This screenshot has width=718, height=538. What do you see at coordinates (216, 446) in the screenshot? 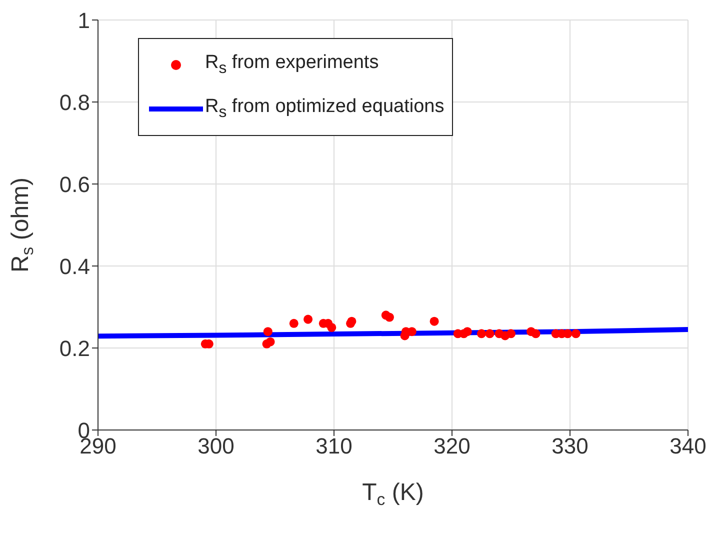
I see `x-tick-label: 300` at bounding box center [216, 446].